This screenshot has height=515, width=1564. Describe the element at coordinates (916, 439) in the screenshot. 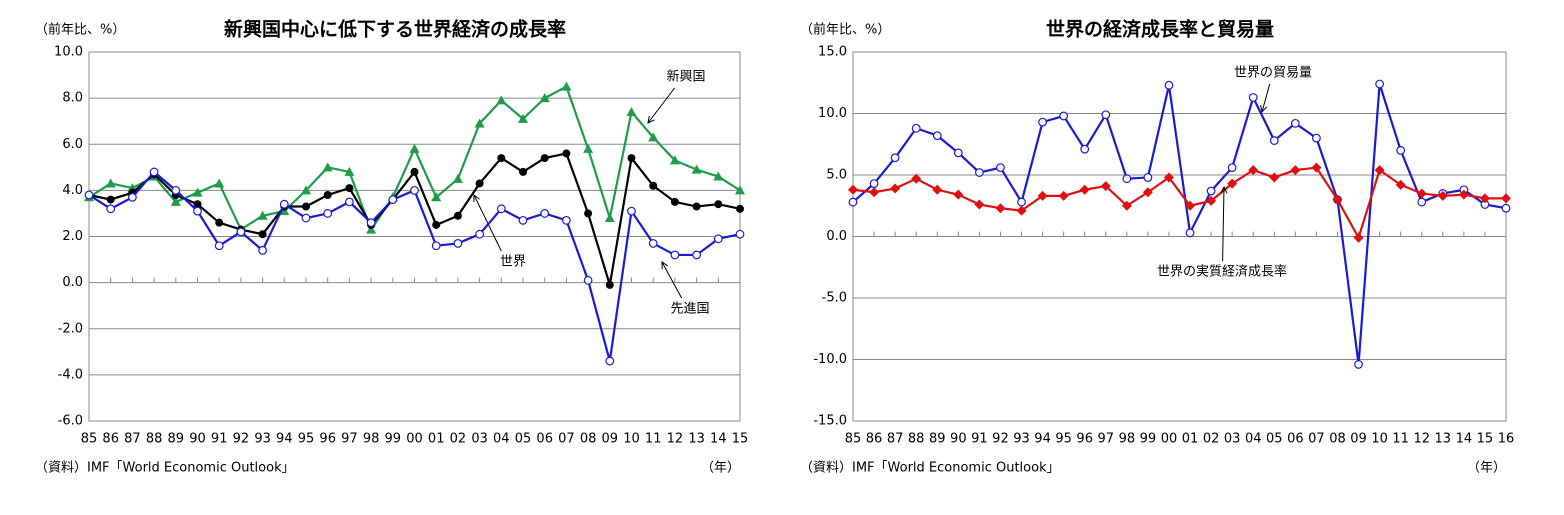

I see `x-tick-label: 88` at that location.